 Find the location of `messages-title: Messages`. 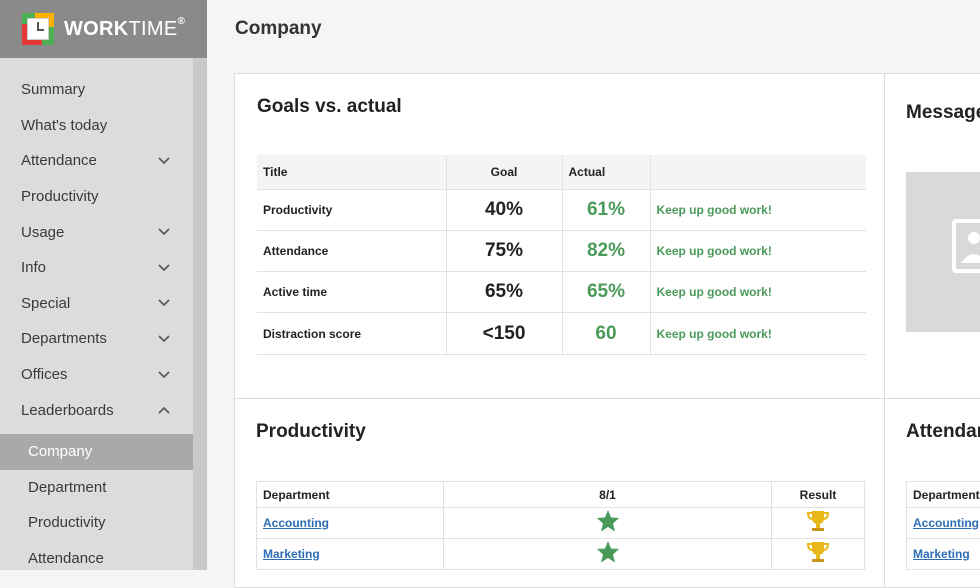

messages-title: Messages is located at coordinates (943, 113).